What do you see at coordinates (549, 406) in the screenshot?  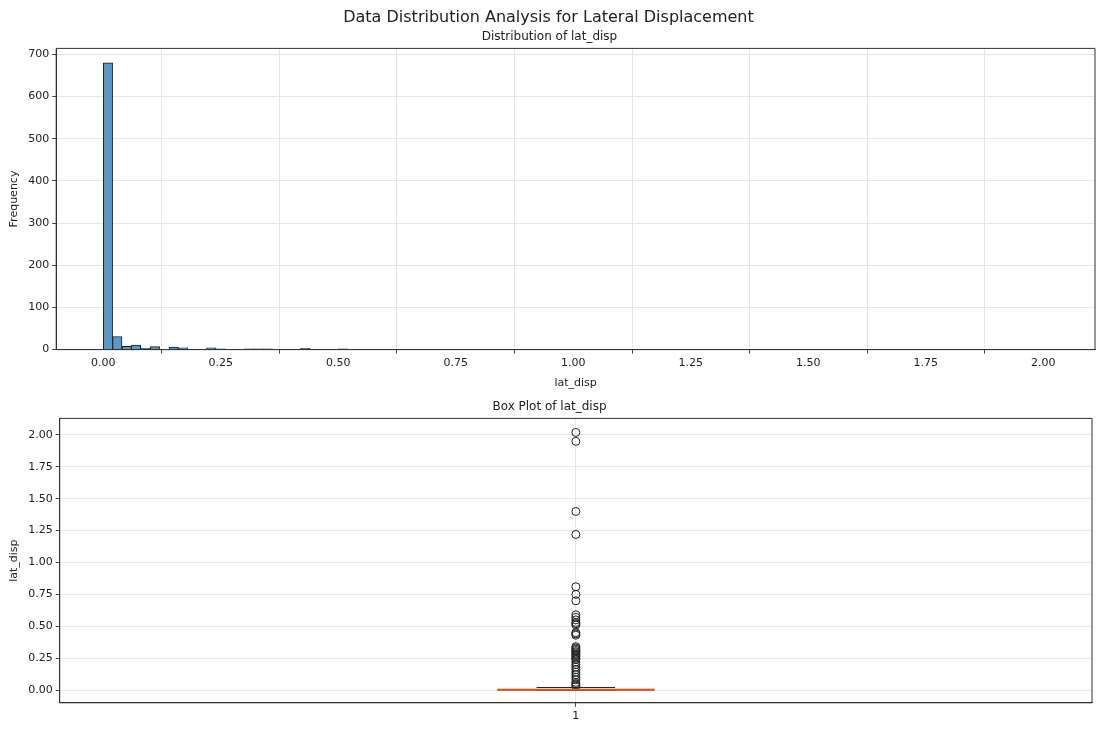 I see `chart-title: Box Plot of lat_disp` at bounding box center [549, 406].